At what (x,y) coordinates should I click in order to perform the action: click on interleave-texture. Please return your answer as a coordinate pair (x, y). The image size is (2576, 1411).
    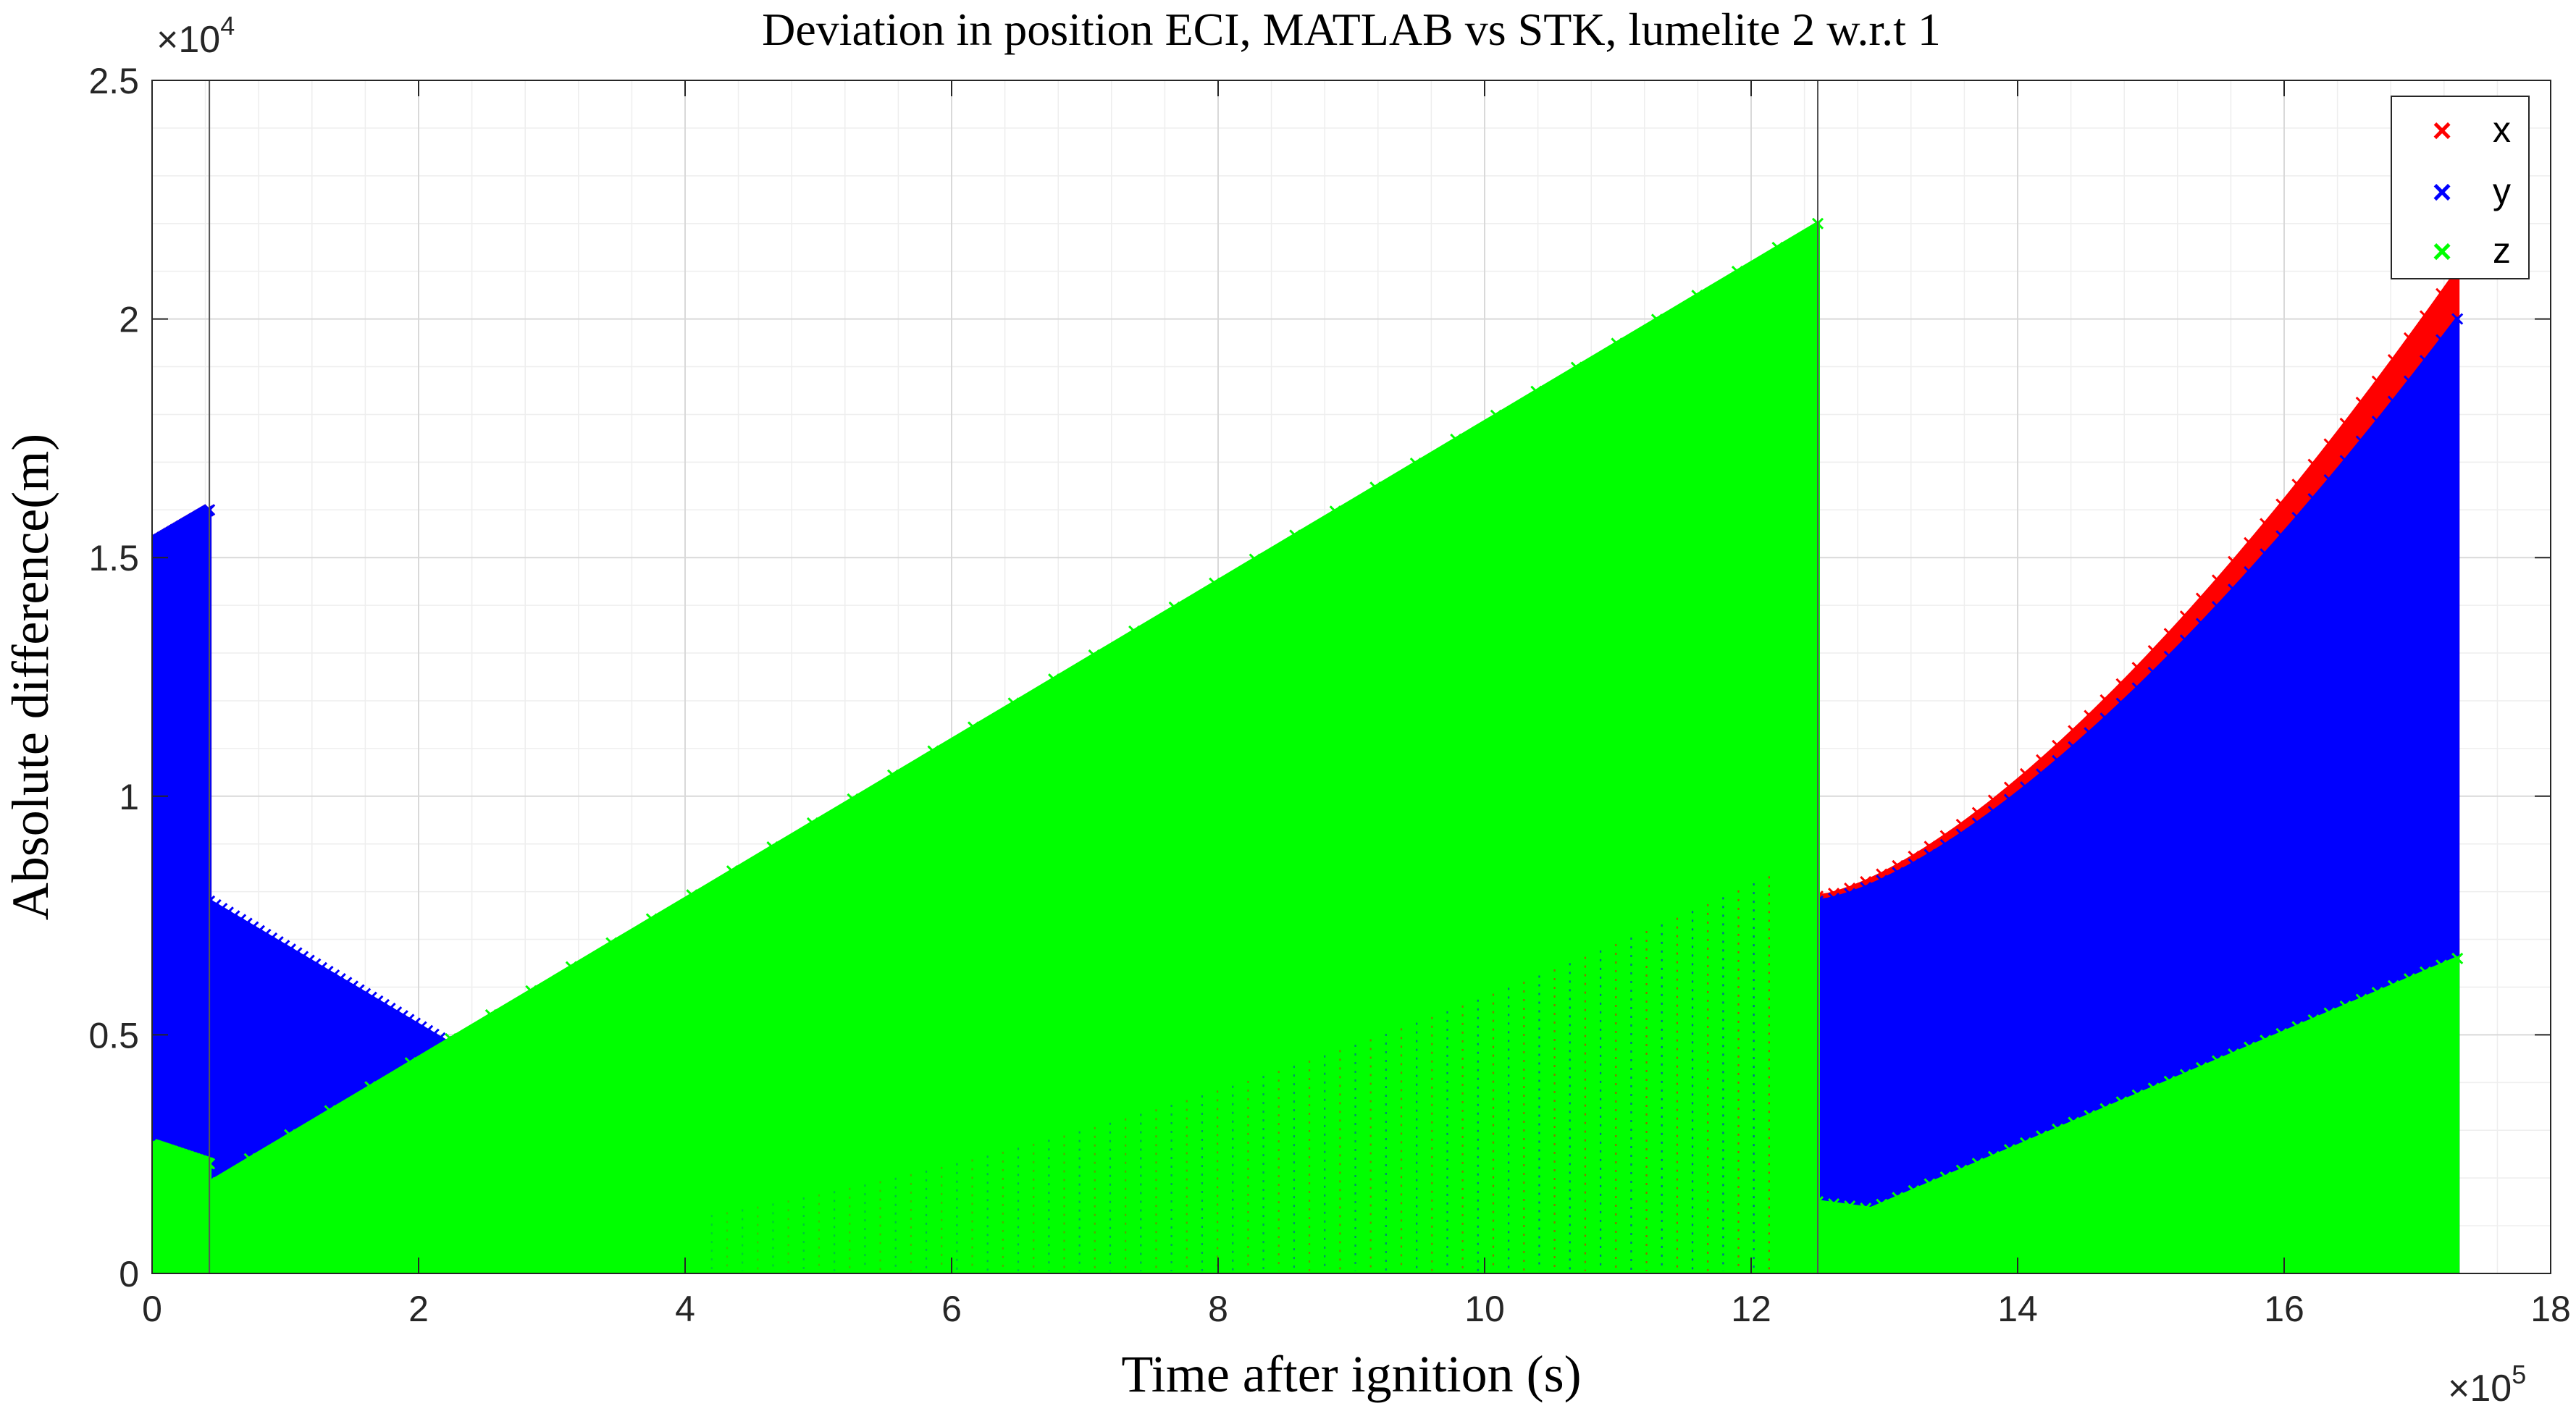
    Looking at the image, I should click on (1240, 1073).